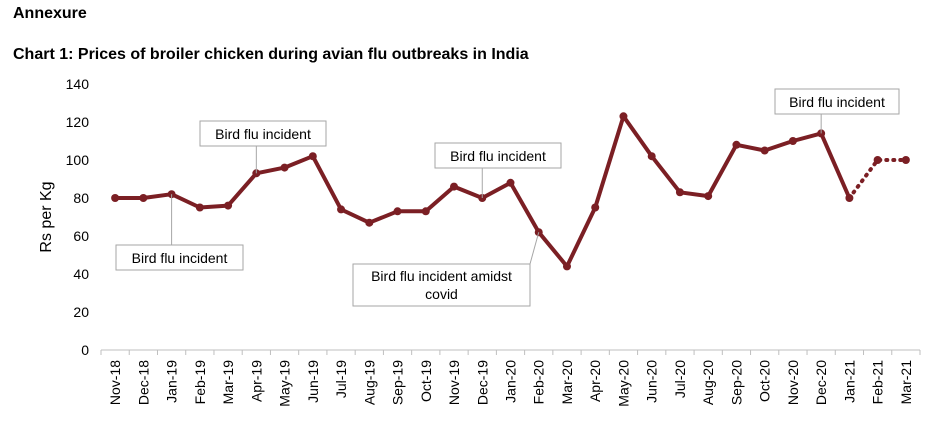  Describe the element at coordinates (878, 382) in the screenshot. I see `x-tick-label: Feb-21` at that location.